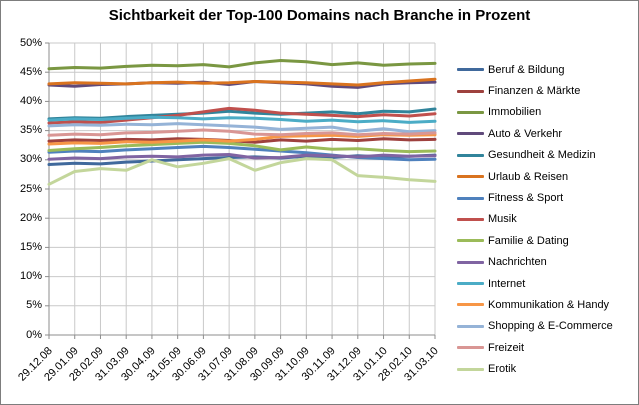 This screenshot has height=405, width=639. Describe the element at coordinates (535, 283) in the screenshot. I see `legend-item-internet: Internet` at that location.